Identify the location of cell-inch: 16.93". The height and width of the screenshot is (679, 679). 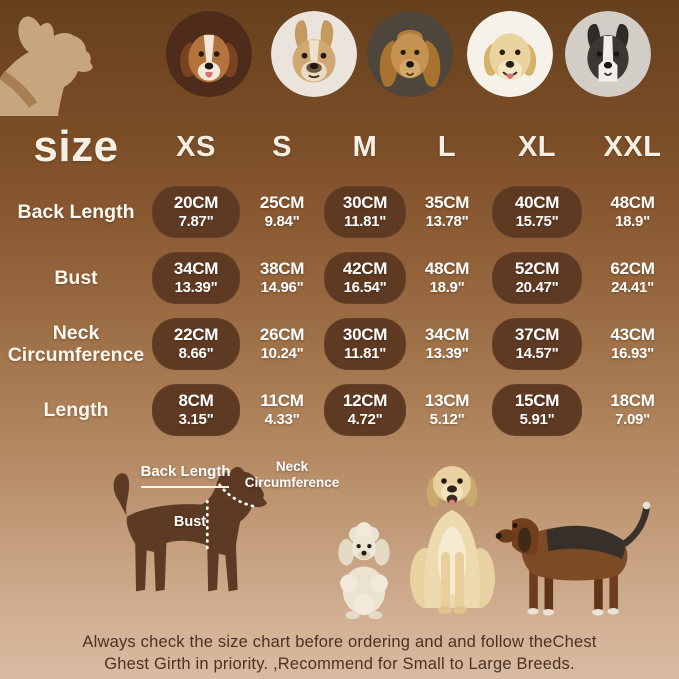
(632, 354).